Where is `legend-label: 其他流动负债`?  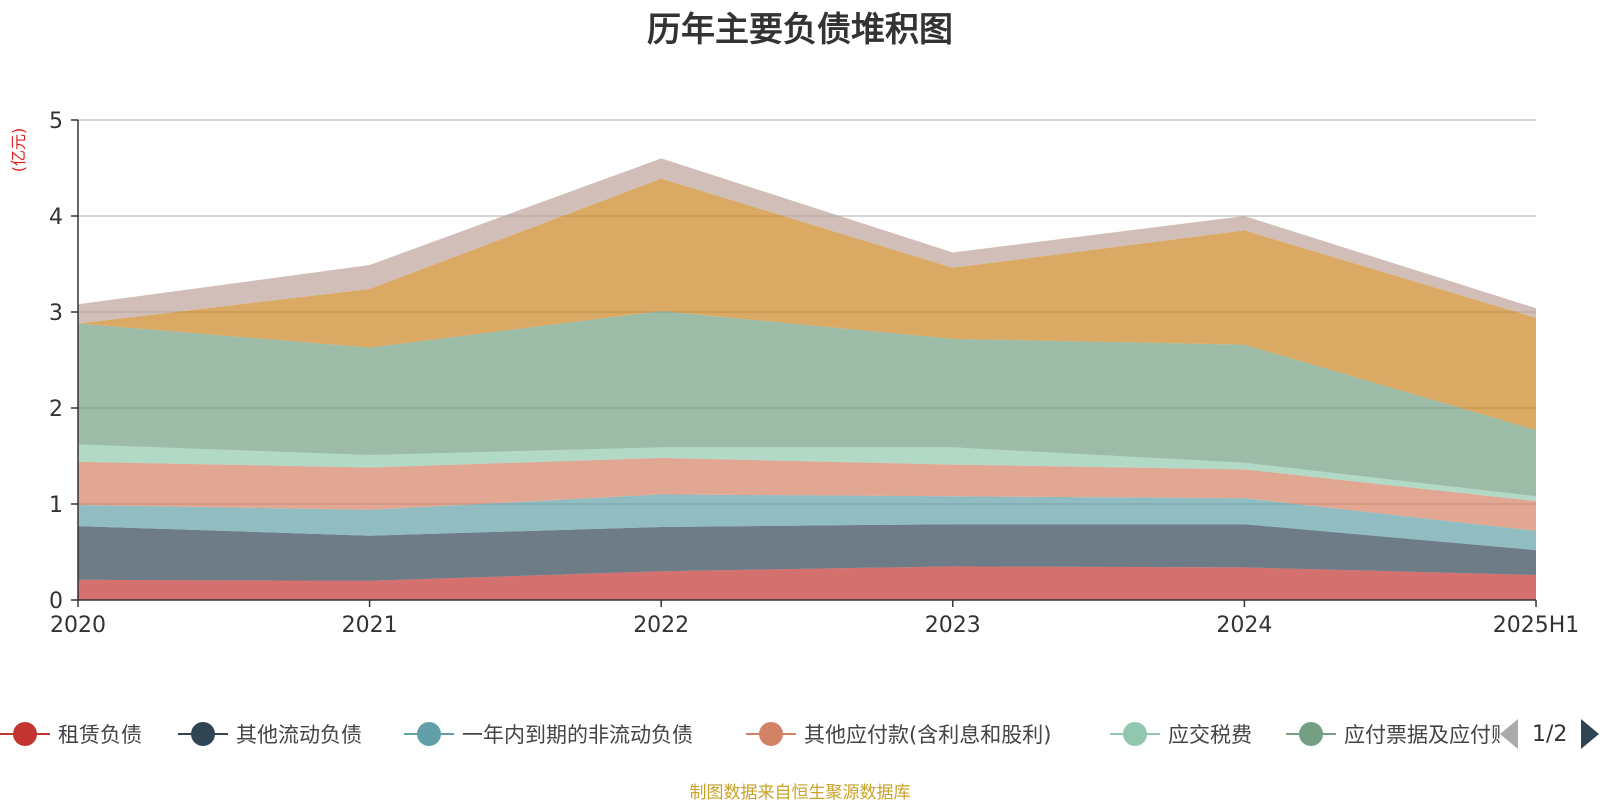
legend-label: 其他流动负债 is located at coordinates (299, 735).